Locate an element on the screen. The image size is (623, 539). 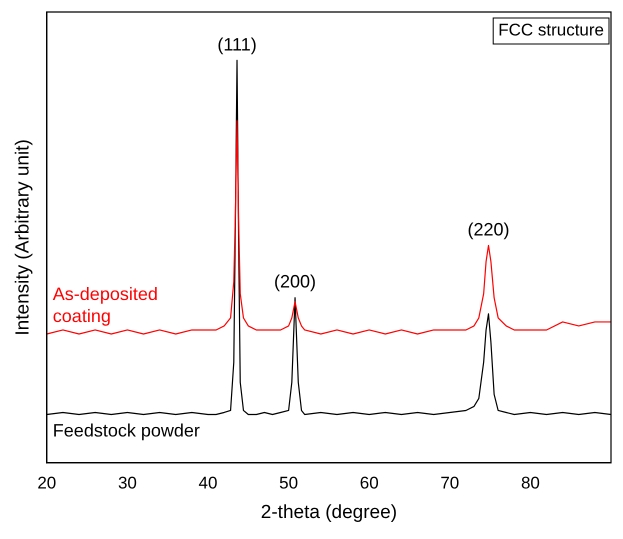
x-axis-title: 2-theta (degree) is located at coordinates (329, 512).